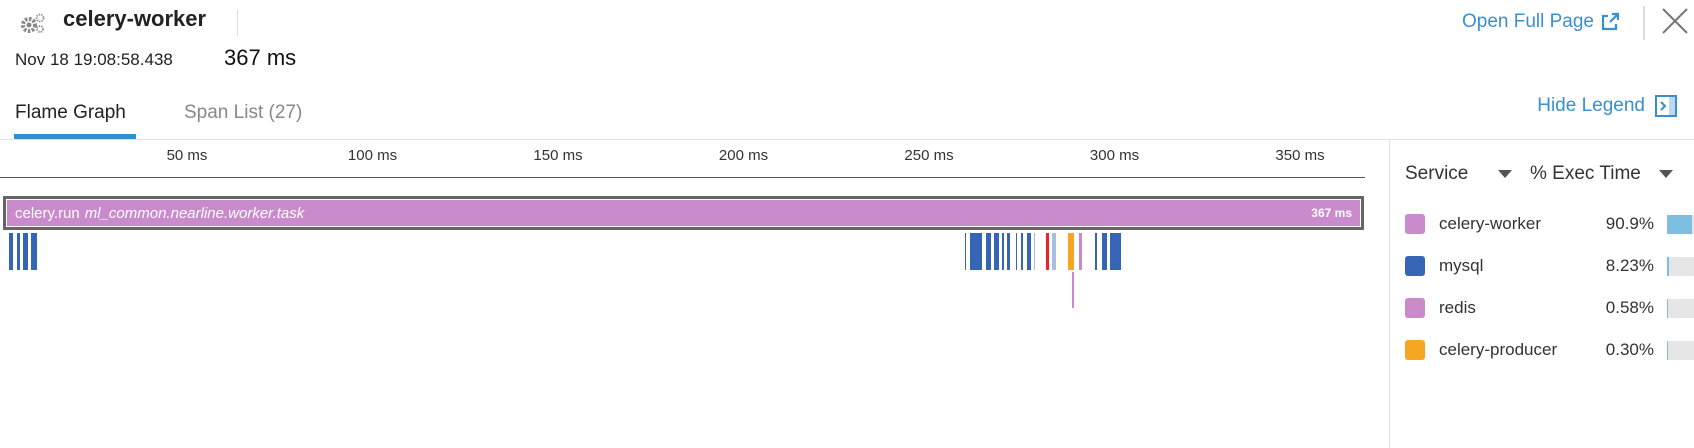 Image resolution: width=1694 pixels, height=448 pixels. Describe the element at coordinates (1498, 349) in the screenshot. I see `legend-service-name: celery-producer` at that location.